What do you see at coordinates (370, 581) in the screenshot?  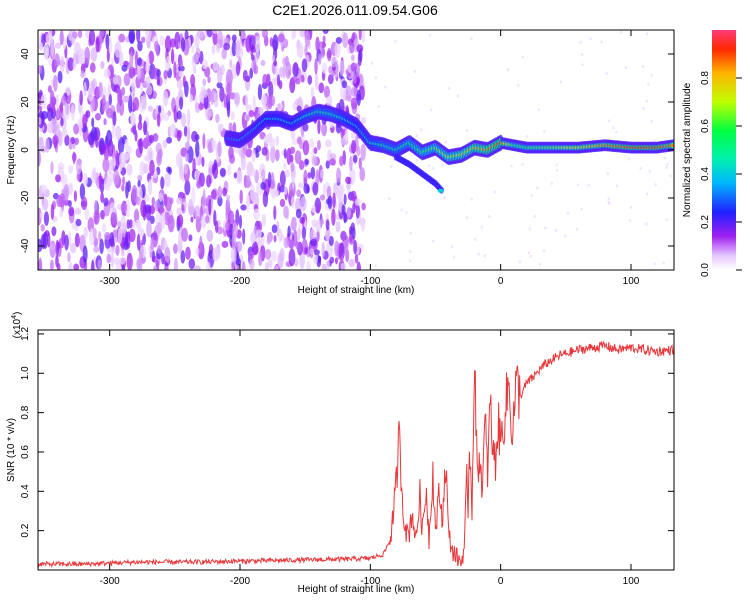 I see `x-tick-label: -100` at bounding box center [370, 581].